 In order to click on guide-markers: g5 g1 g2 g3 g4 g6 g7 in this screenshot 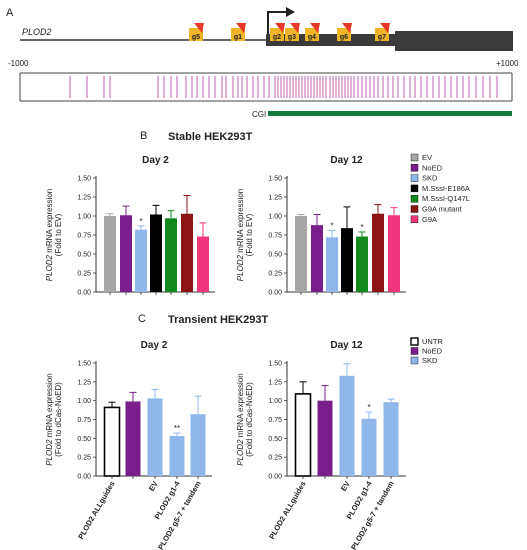, I will do `click(289, 32)`.